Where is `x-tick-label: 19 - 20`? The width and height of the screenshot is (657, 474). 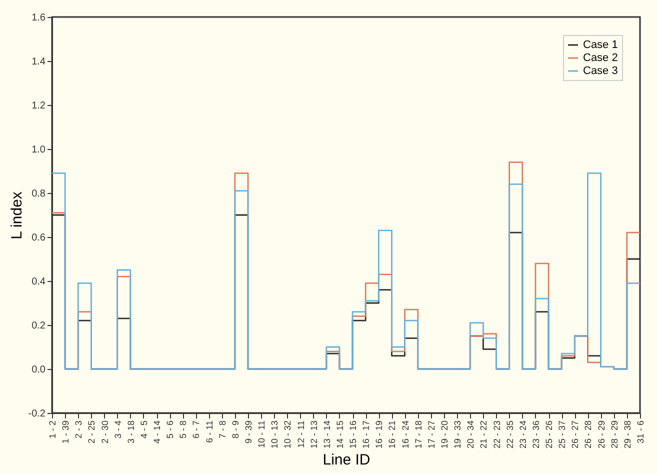 x-tick-label: 19 - 20 is located at coordinates (445, 434).